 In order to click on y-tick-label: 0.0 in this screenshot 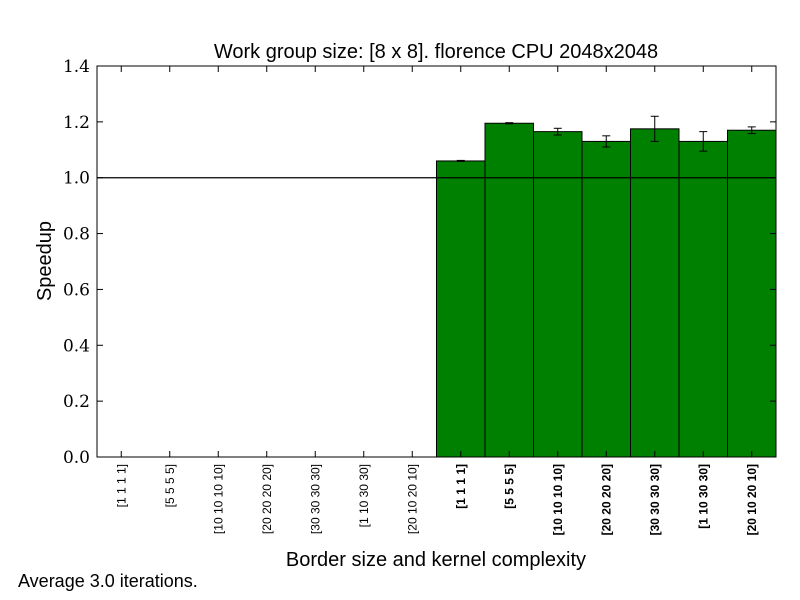, I will do `click(76, 458)`.